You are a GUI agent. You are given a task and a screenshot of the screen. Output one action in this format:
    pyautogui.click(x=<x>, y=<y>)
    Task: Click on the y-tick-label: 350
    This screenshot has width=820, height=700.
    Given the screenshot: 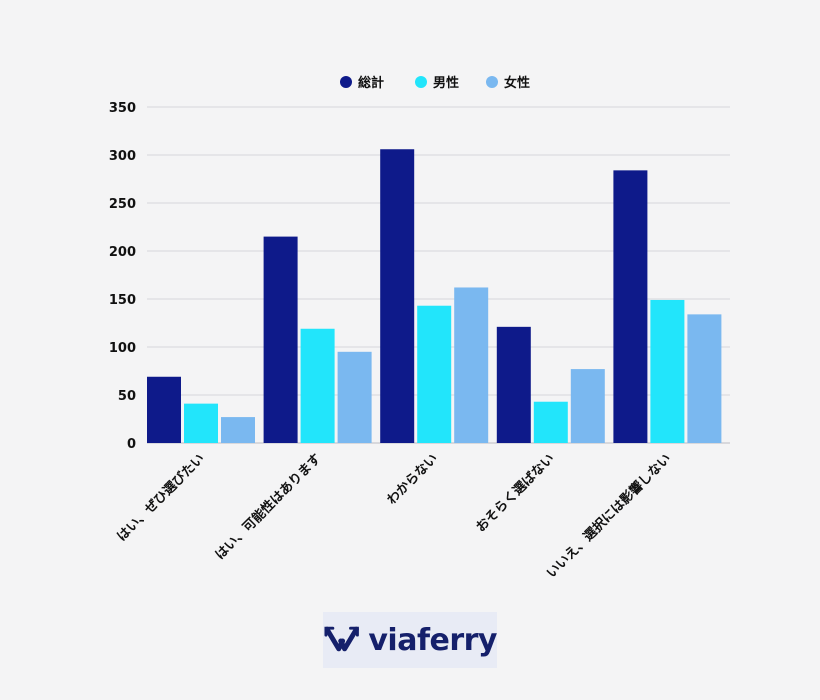 What is the action you would take?
    pyautogui.click(x=122, y=108)
    